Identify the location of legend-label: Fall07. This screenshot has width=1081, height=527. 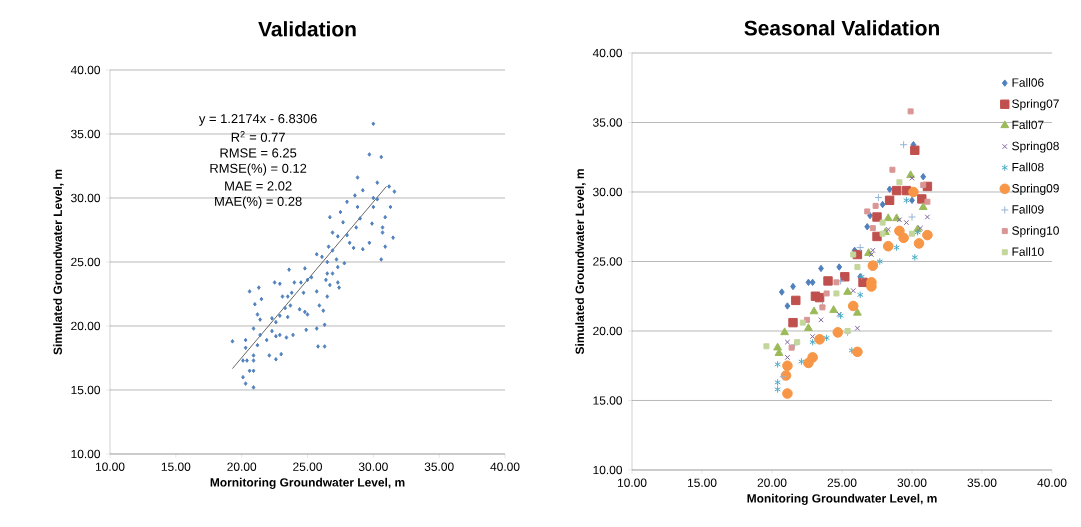
(1028, 125).